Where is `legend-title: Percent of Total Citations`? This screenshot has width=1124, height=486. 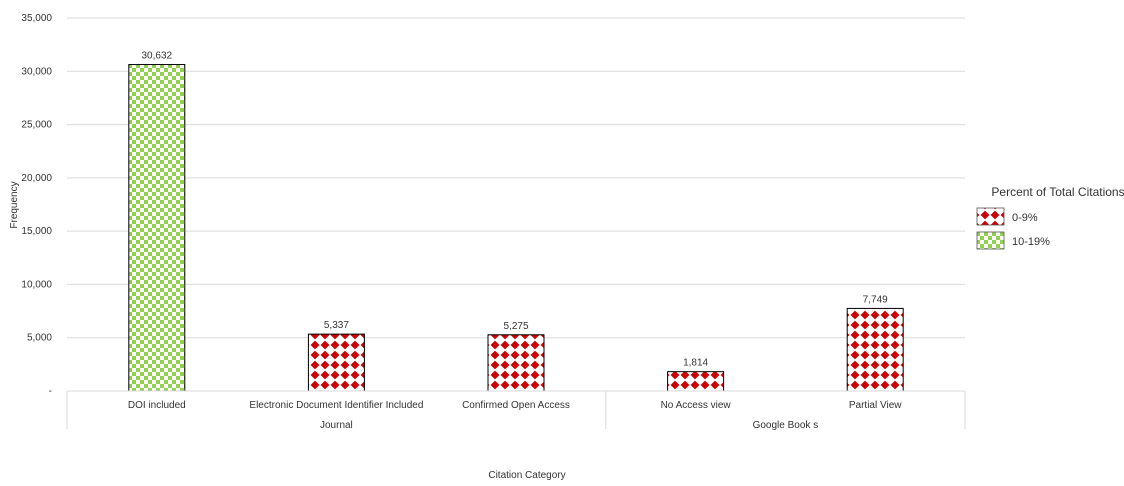
legend-title: Percent of Total Citations is located at coordinates (1057, 192).